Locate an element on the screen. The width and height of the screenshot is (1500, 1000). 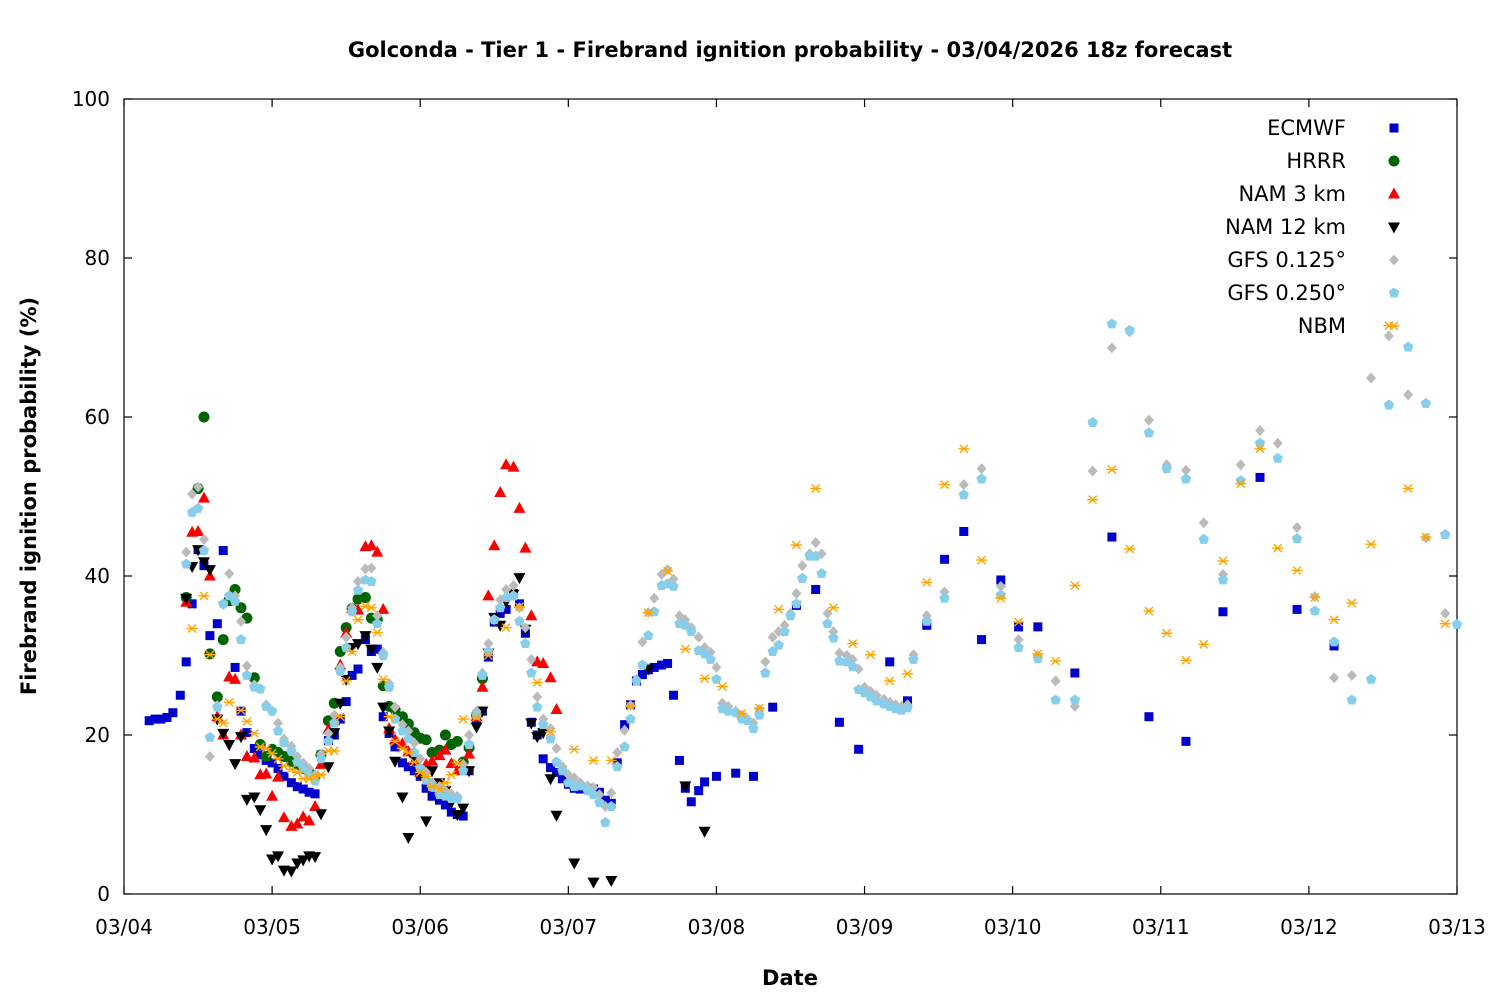
legend-label: NBM is located at coordinates (1322, 326).